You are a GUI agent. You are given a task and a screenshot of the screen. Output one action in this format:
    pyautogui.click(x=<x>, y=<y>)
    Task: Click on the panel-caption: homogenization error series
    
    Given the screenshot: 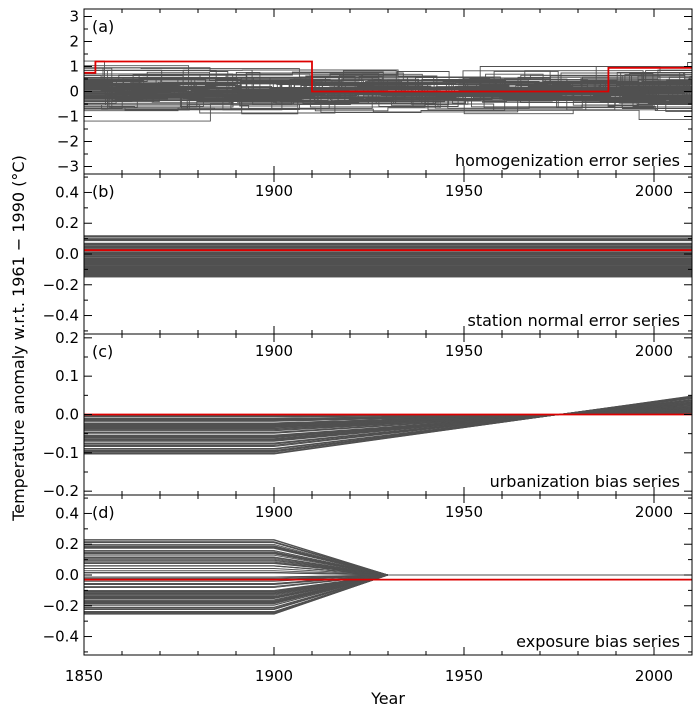 What is the action you would take?
    pyautogui.click(x=567, y=160)
    